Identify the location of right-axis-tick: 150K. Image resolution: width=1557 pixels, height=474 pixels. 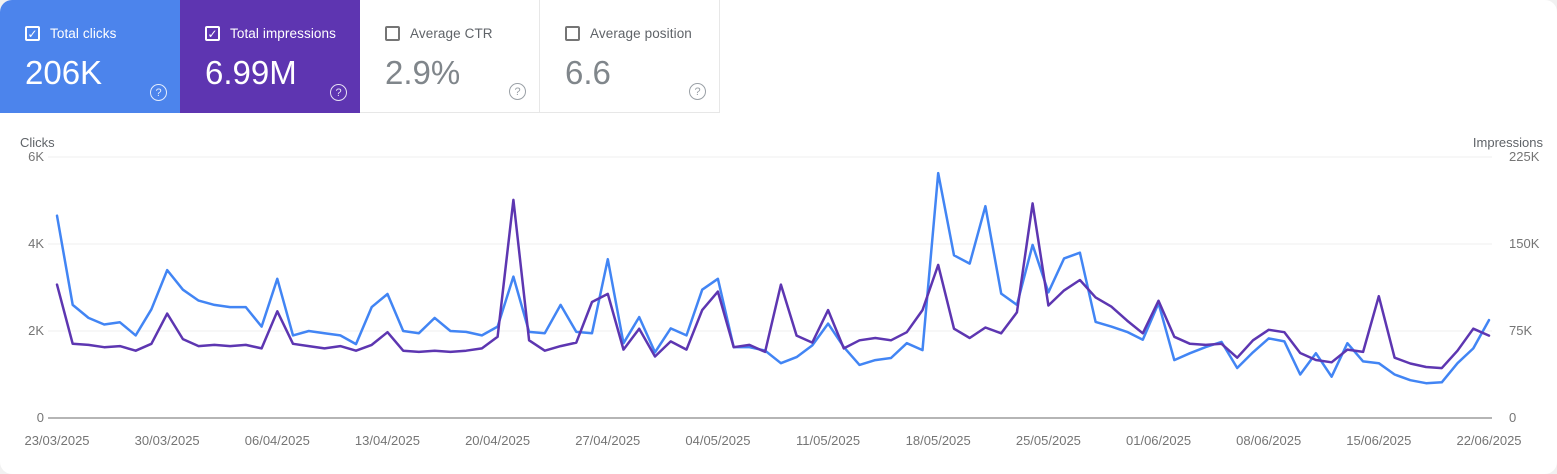
(1524, 243).